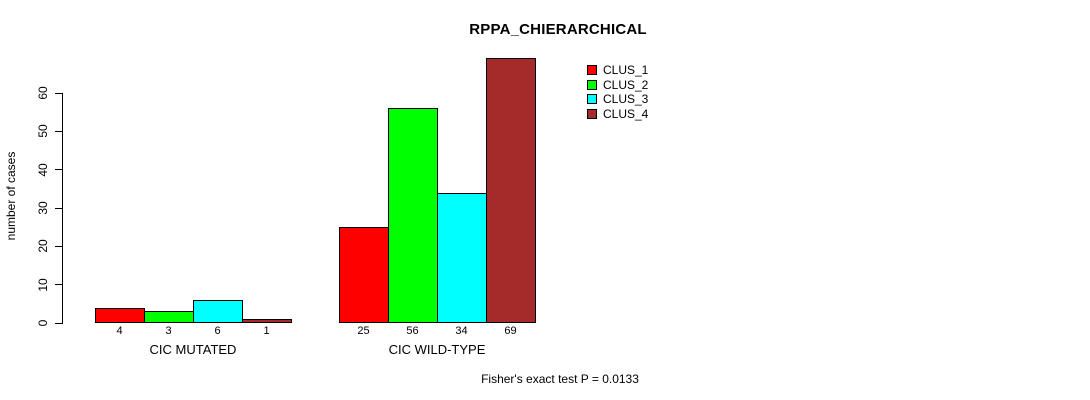 The width and height of the screenshot is (1090, 400). I want to click on bar-value-label: 34, so click(461, 331).